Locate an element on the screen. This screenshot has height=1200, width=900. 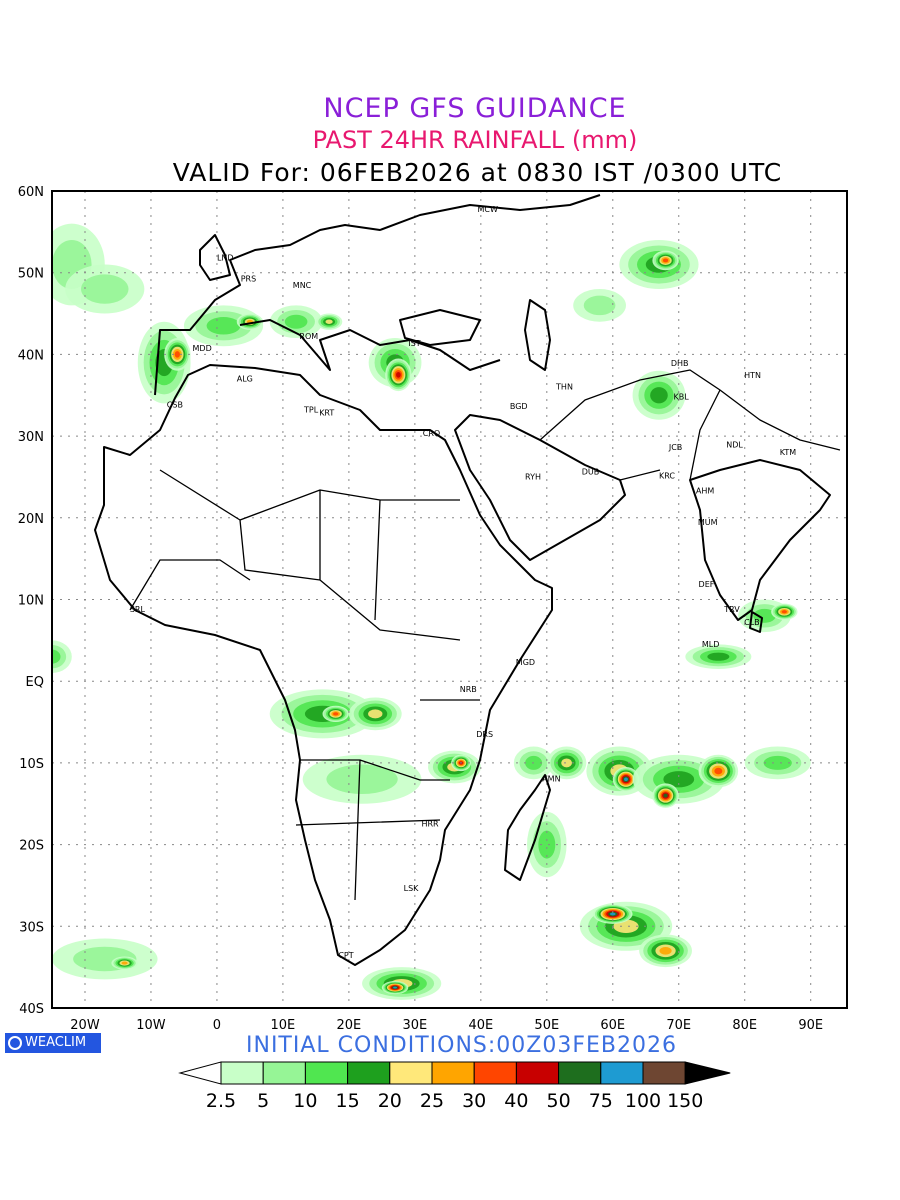
lat-tick-label: 40N is located at coordinates (31, 355).